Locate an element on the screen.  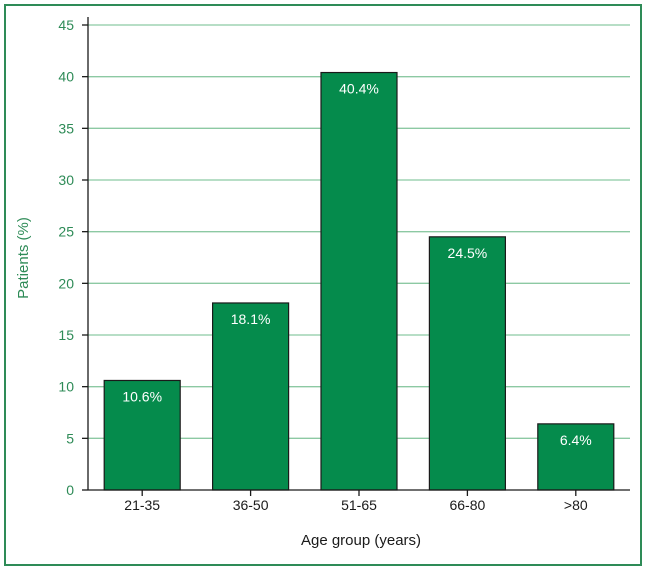
data-label: 10.6% is located at coordinates (142, 396).